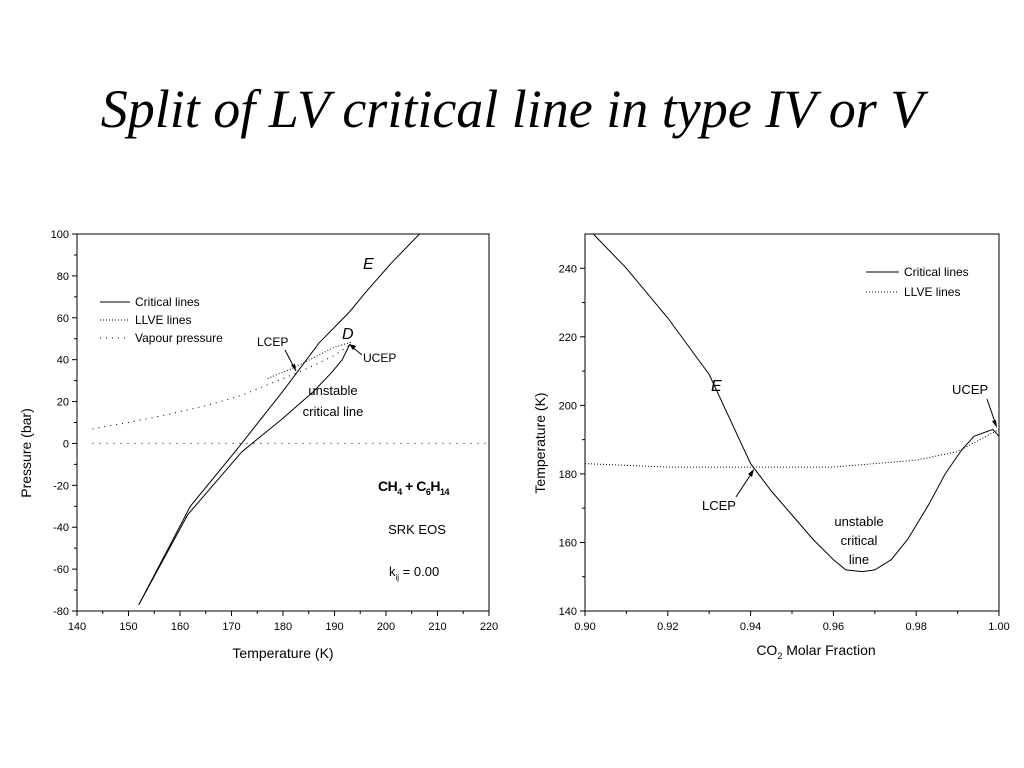 This screenshot has width=1024, height=768. I want to click on y-axis-label: Pressure (bar), so click(26, 452).